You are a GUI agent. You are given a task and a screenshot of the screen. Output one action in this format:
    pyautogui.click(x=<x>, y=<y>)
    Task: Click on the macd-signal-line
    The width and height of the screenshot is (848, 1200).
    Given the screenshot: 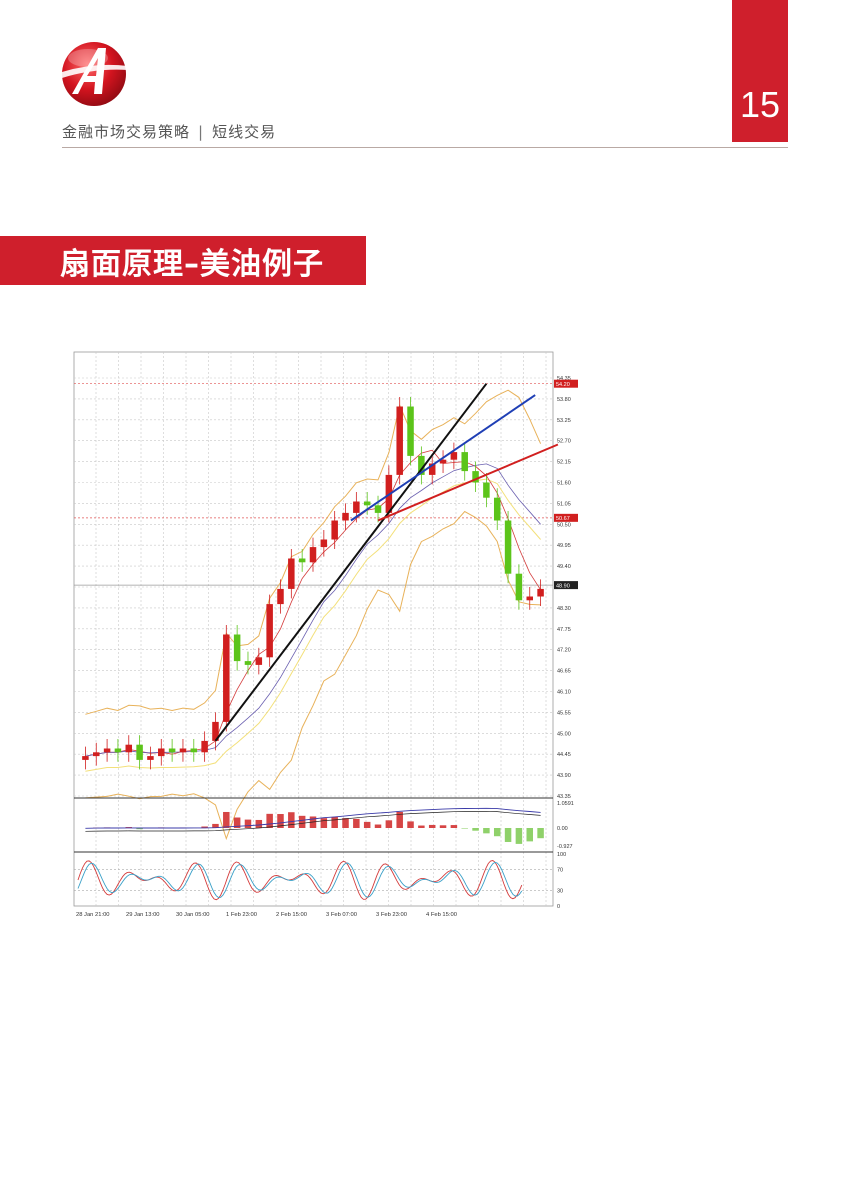 What is the action you would take?
    pyautogui.click(x=313, y=818)
    